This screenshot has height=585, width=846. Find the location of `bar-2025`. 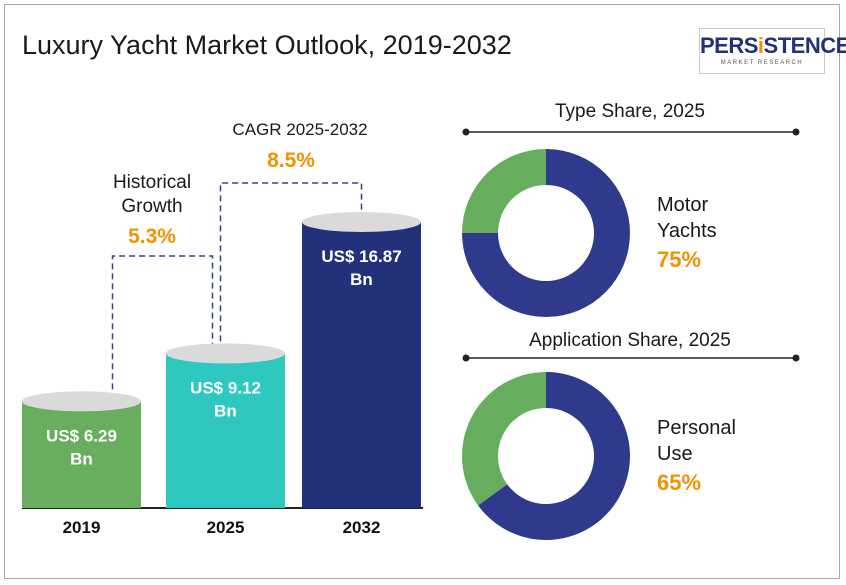

bar-2025 is located at coordinates (225, 425).